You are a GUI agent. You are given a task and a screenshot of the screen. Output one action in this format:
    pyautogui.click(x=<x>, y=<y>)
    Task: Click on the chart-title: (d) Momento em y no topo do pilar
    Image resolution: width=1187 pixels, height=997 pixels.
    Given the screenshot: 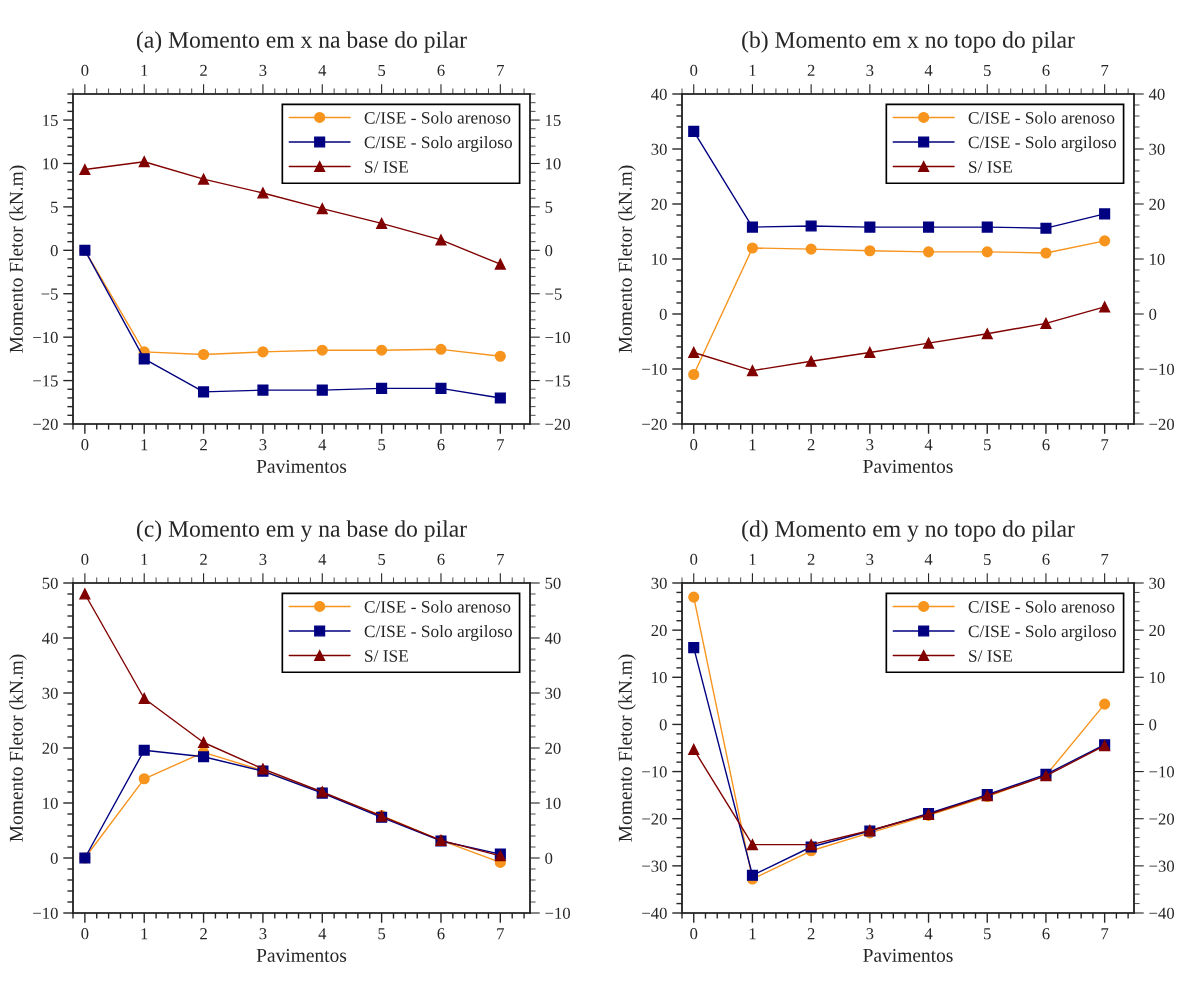 What is the action you would take?
    pyautogui.click(x=908, y=531)
    